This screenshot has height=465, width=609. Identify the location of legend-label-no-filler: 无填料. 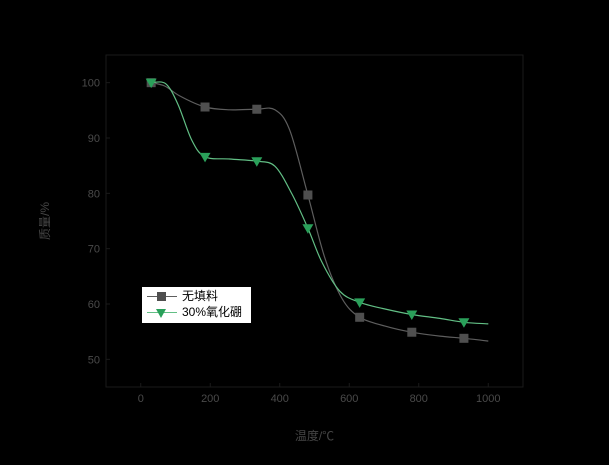
(200, 296).